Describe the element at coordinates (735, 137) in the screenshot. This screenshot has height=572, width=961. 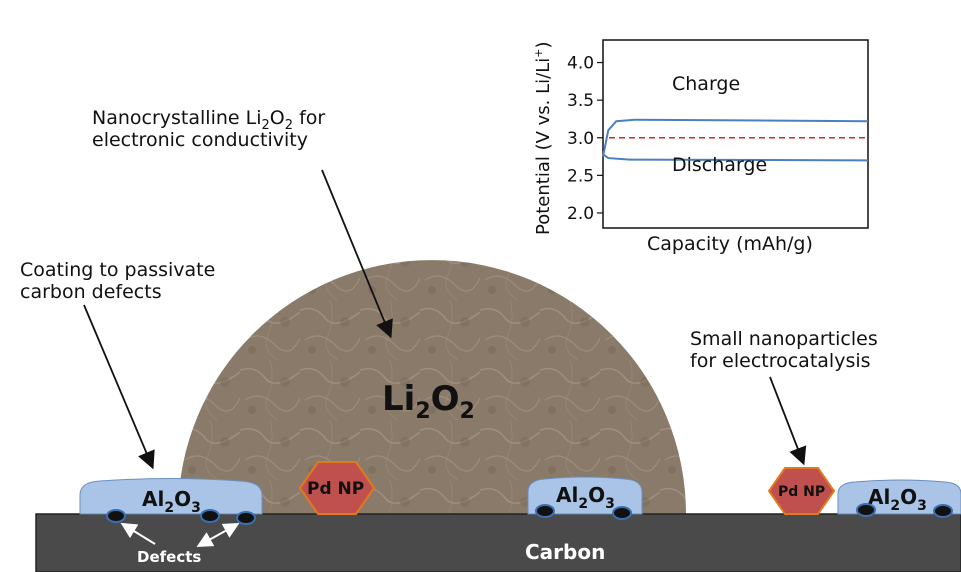
I see `series-line-charge` at that location.